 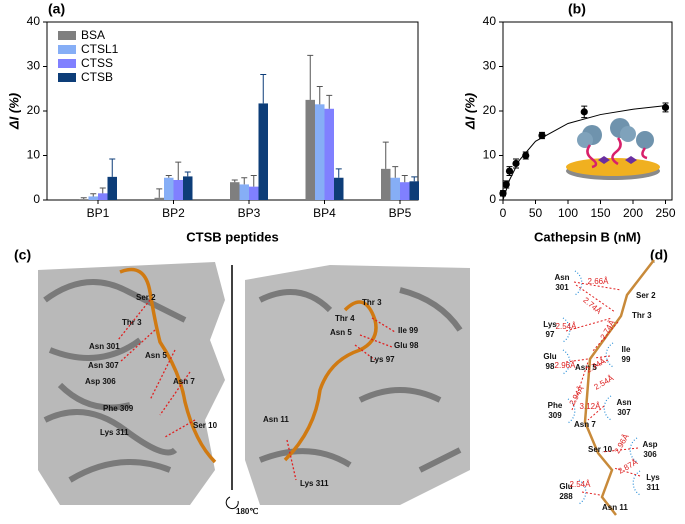 I want to click on distance-label: 2.66Å, so click(x=599, y=281).